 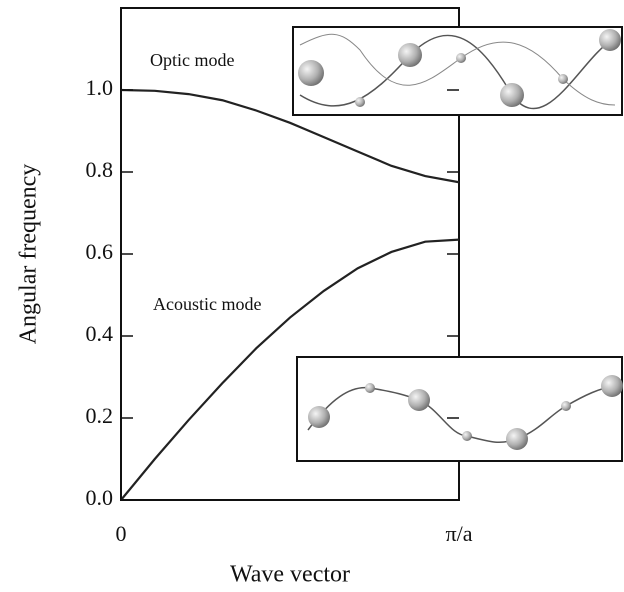 I want to click on x-tick-label: 0, so click(x=121, y=533).